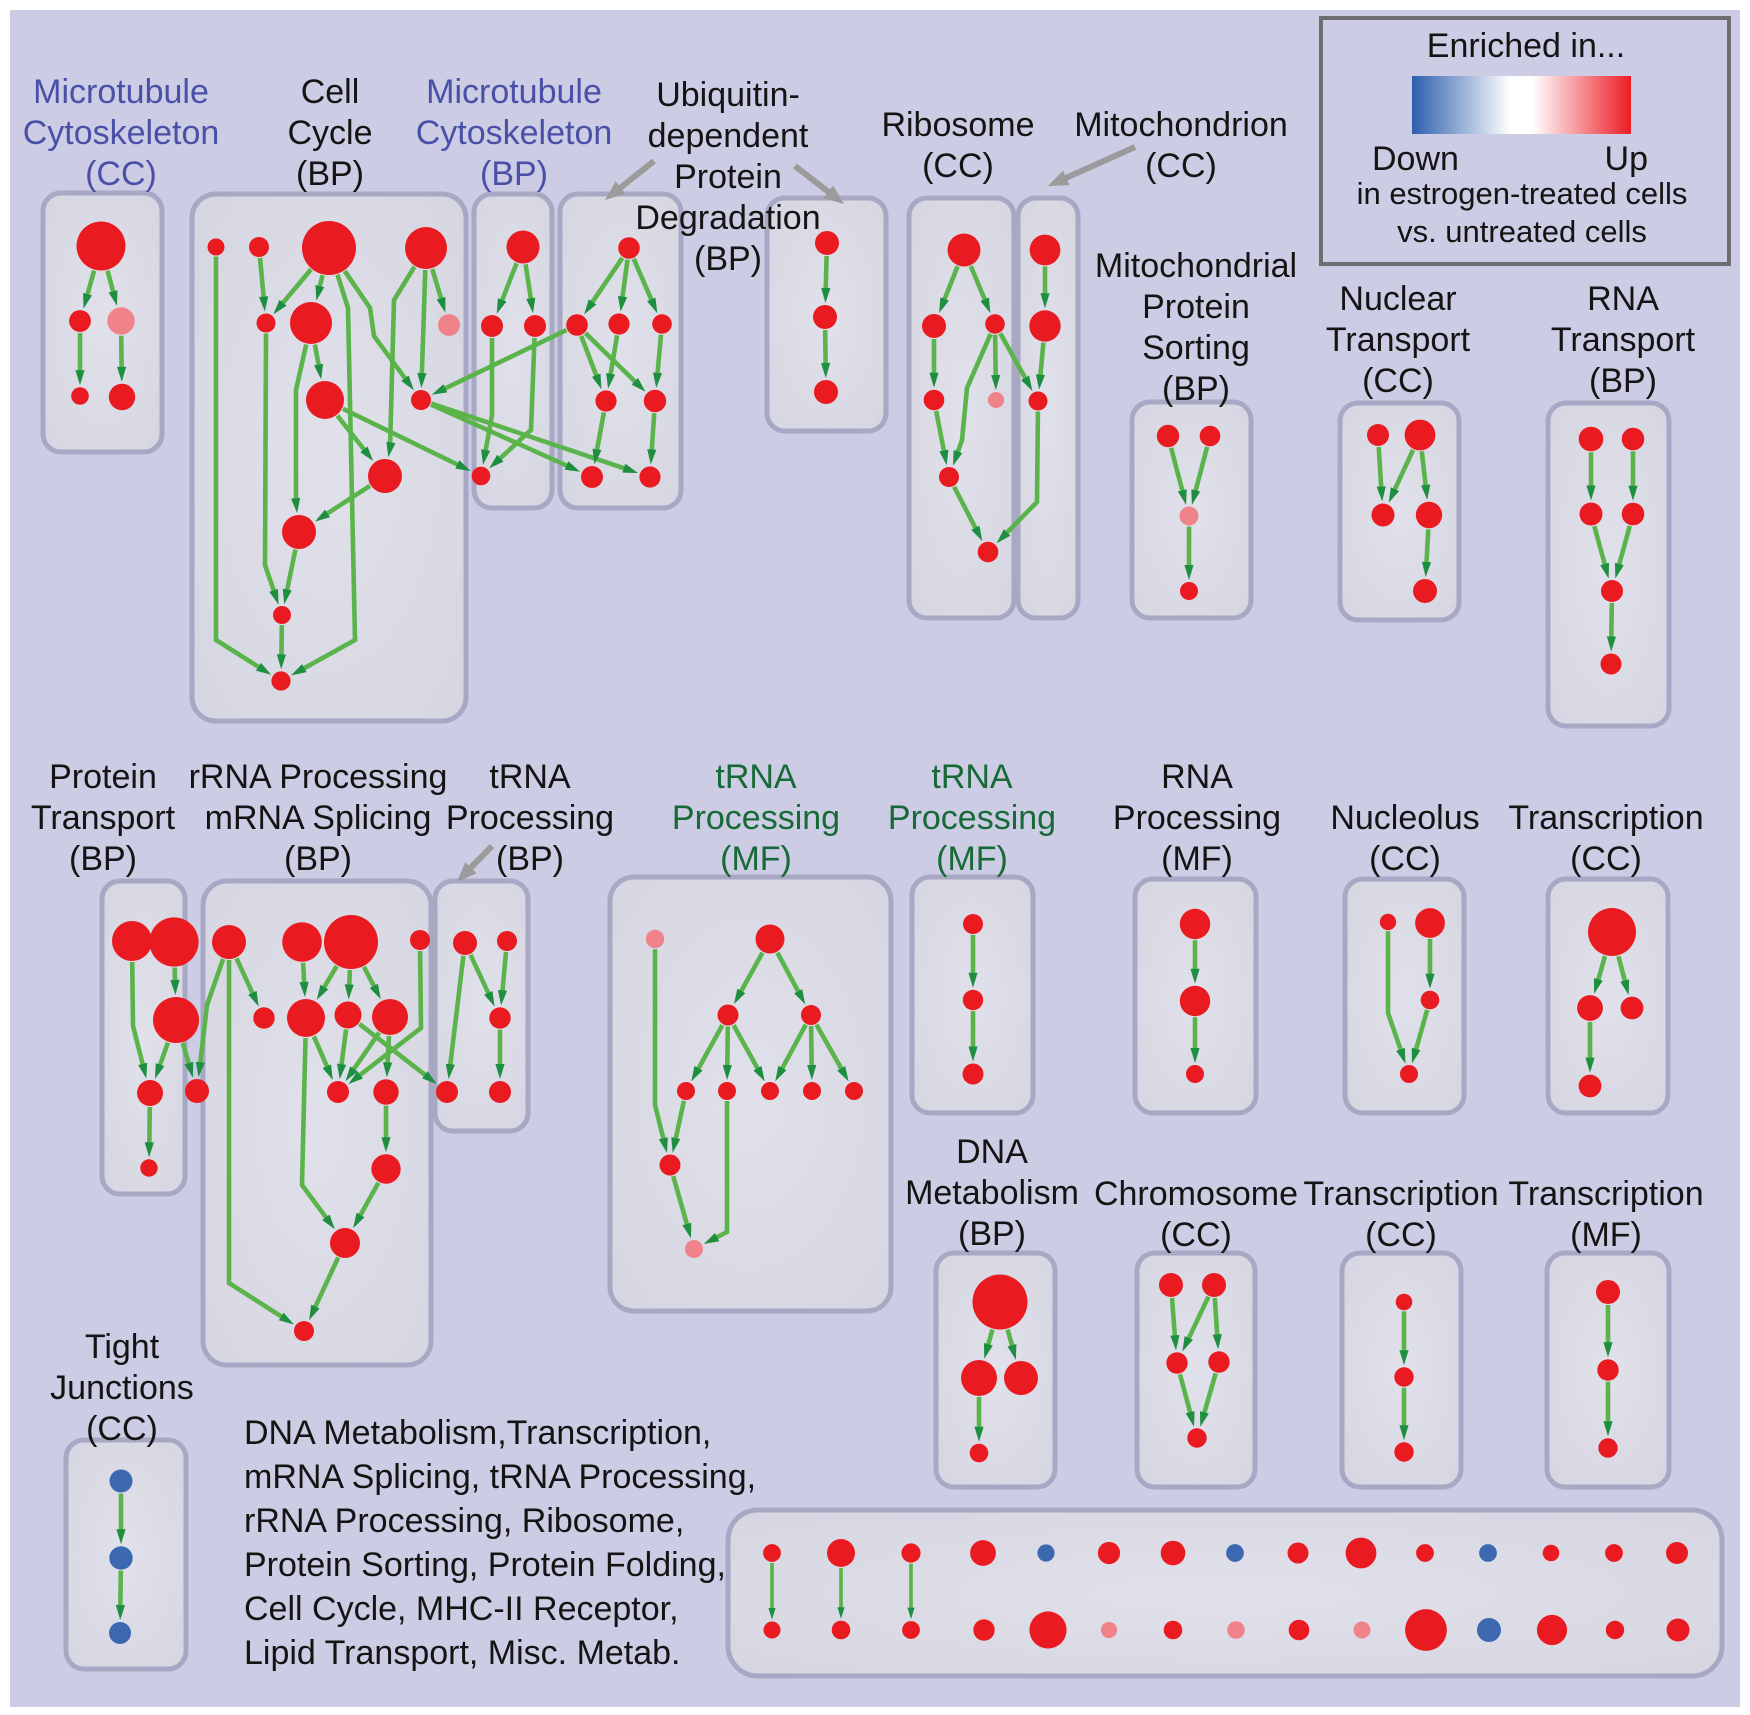 The width and height of the screenshot is (1750, 1715). Describe the element at coordinates (1196, 1194) in the screenshot. I see `svg-text: Chromosome` at that location.